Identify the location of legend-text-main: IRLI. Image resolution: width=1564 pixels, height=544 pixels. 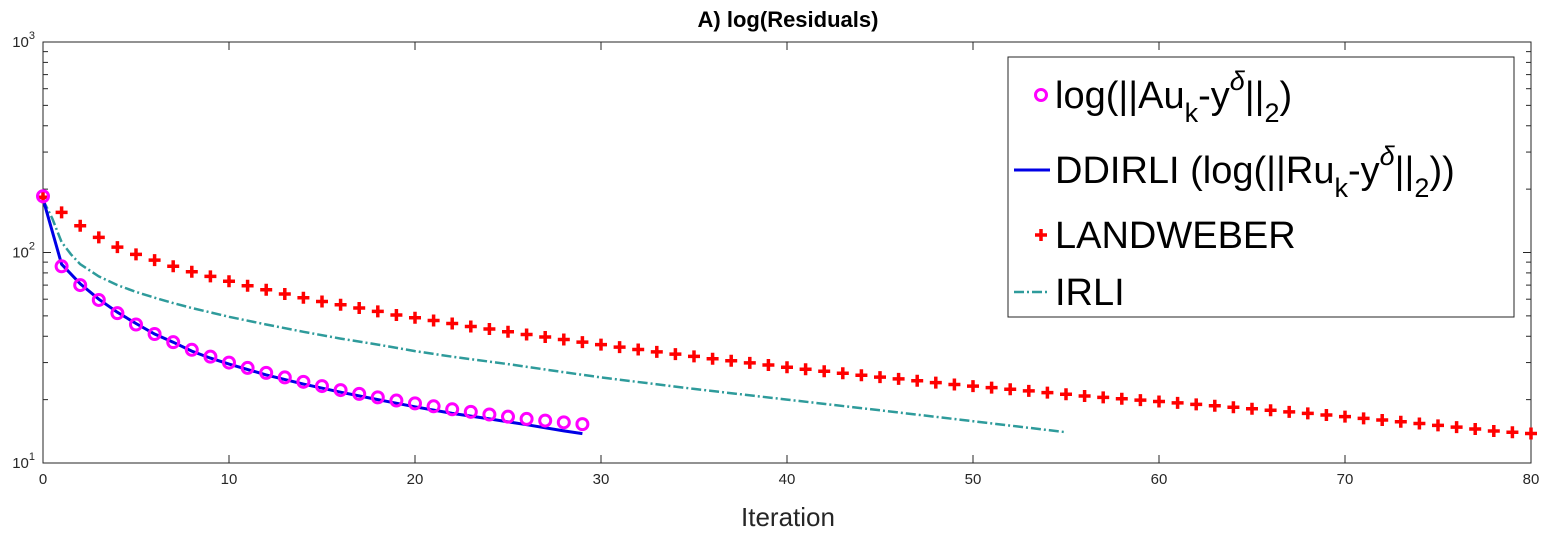
(1090, 293).